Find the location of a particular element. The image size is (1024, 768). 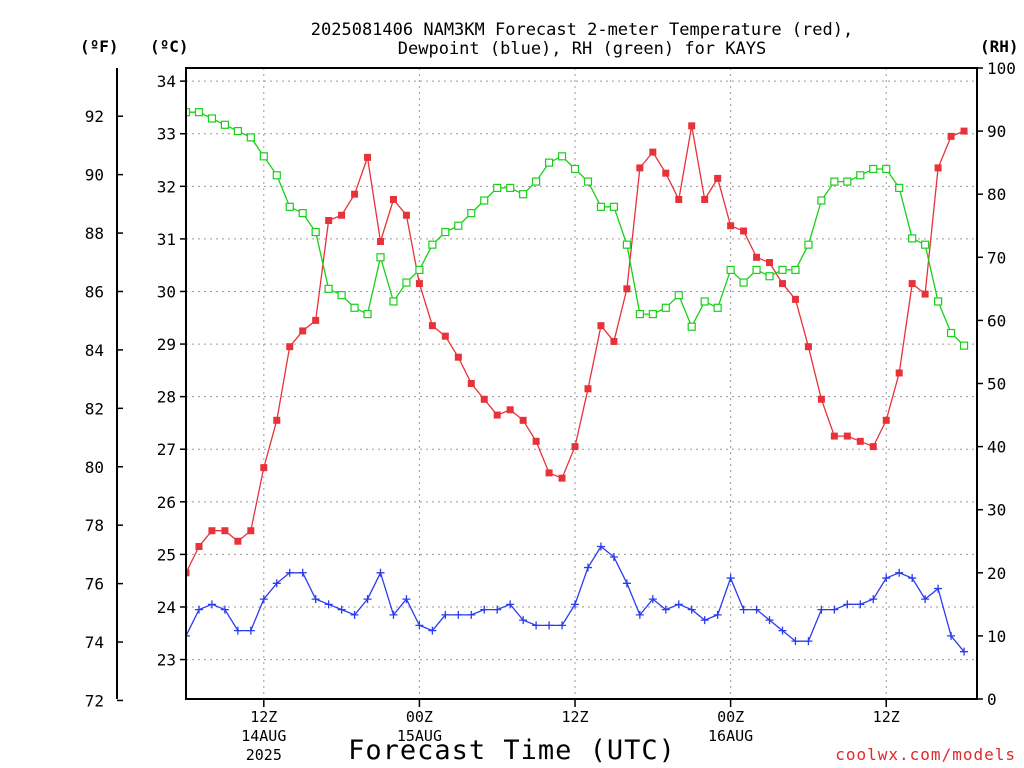

celsius-tick-label: 28 is located at coordinates (166, 397).